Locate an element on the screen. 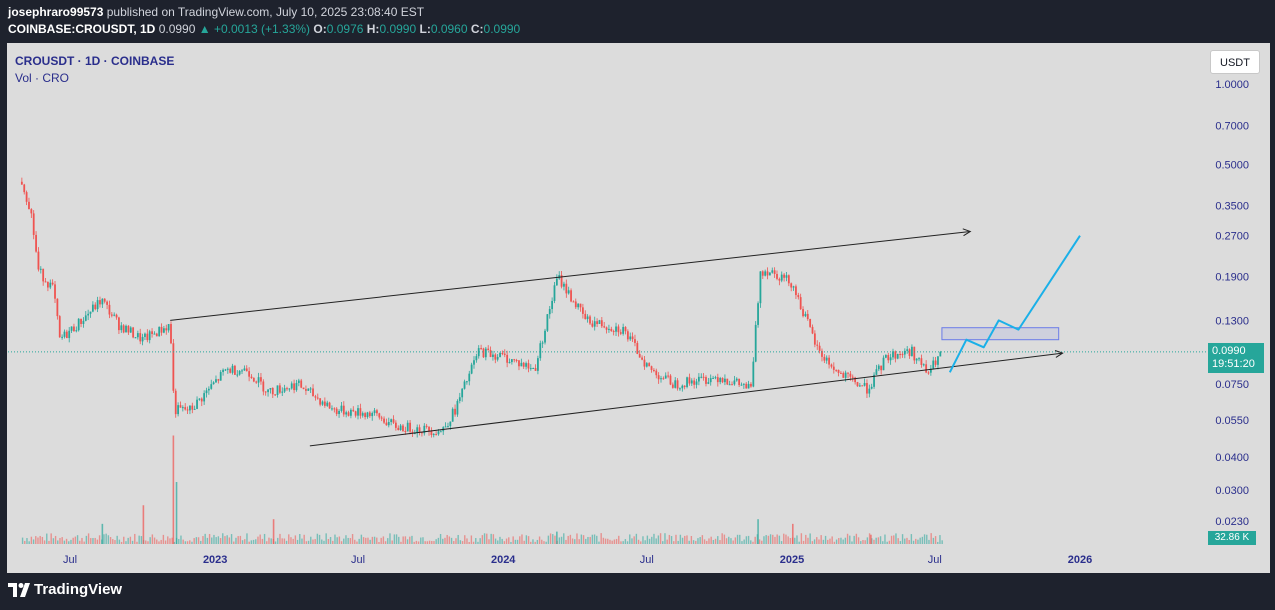  tradingview-brand: TradingView is located at coordinates (65, 589).